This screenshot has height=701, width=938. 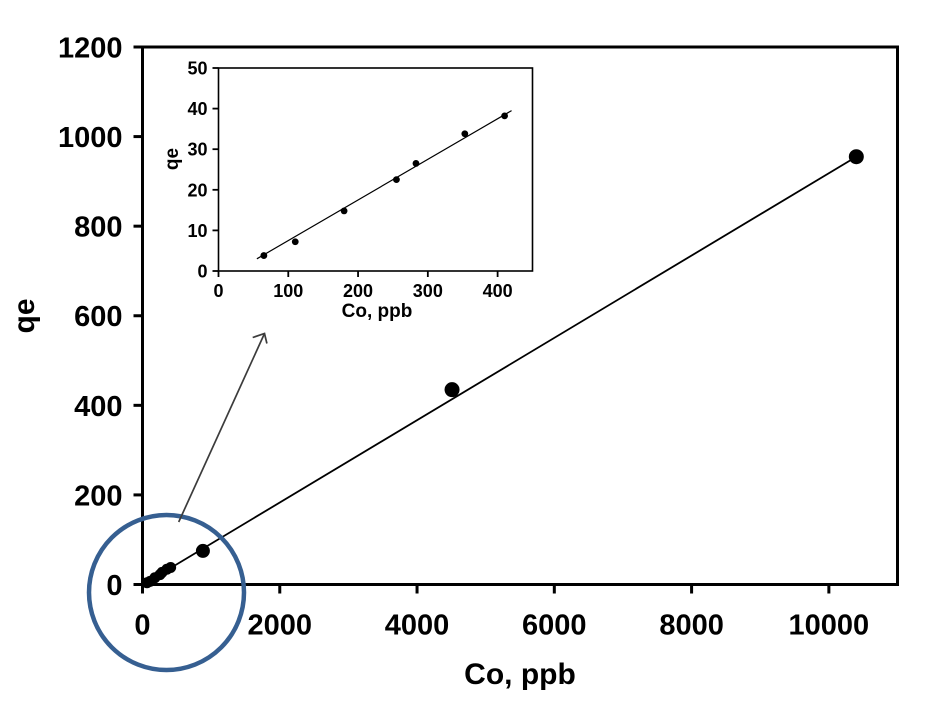 I want to click on inset-x-tick-label: 300, so click(x=428, y=291).